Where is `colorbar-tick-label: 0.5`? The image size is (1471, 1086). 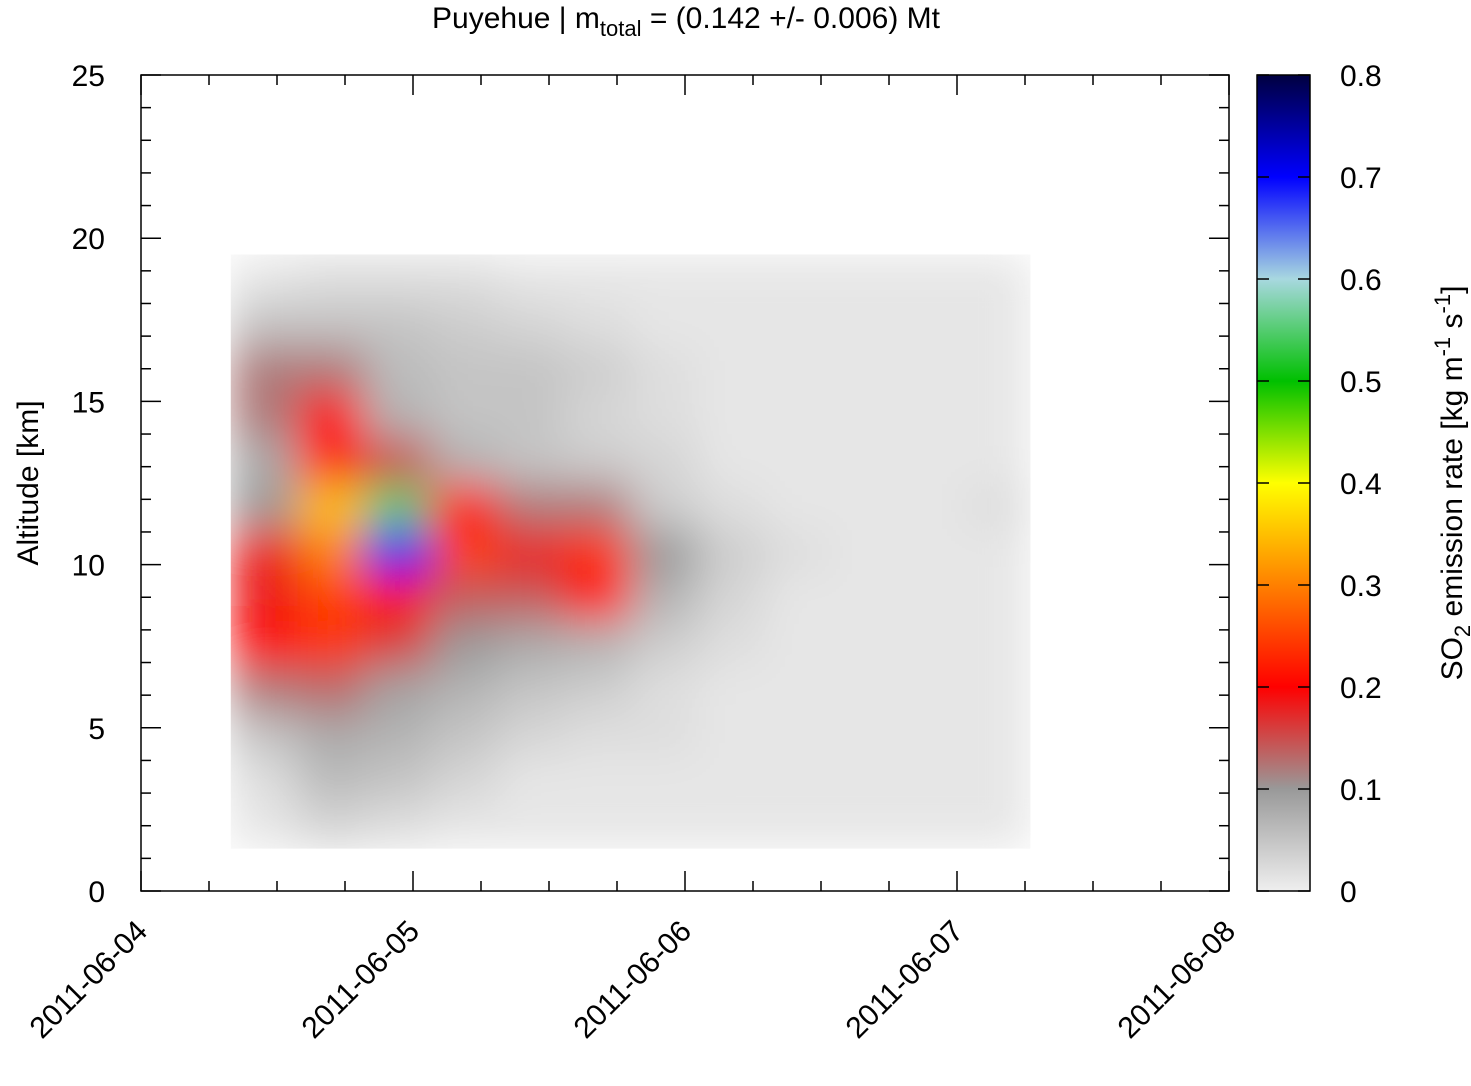
colorbar-tick-label: 0.5 is located at coordinates (1361, 382).